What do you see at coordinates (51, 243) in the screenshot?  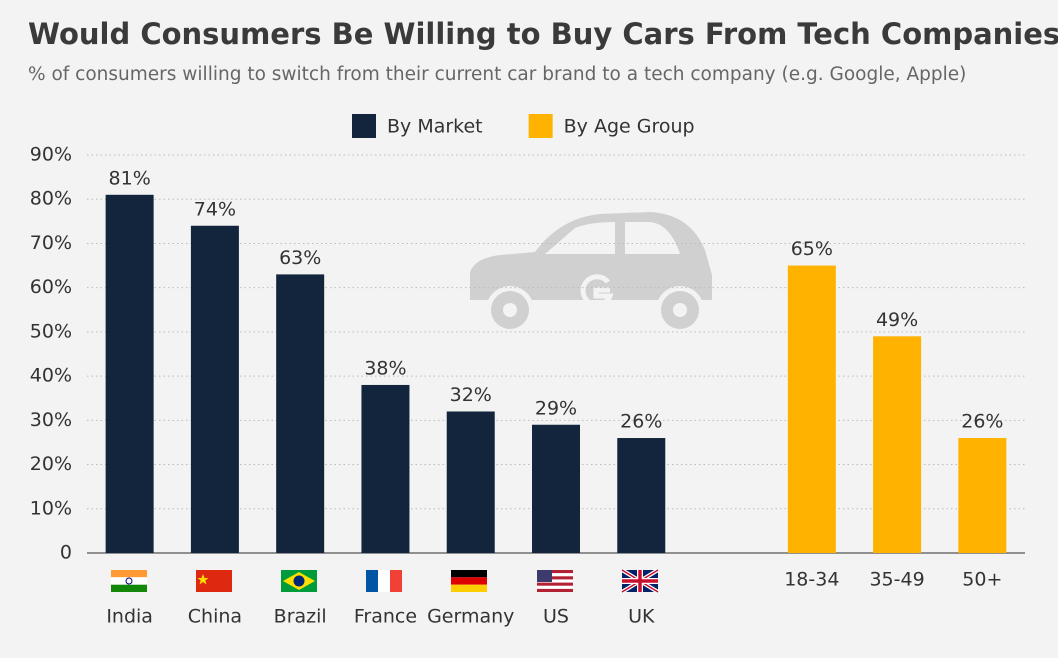 I see `y-tick-label: 70%` at bounding box center [51, 243].